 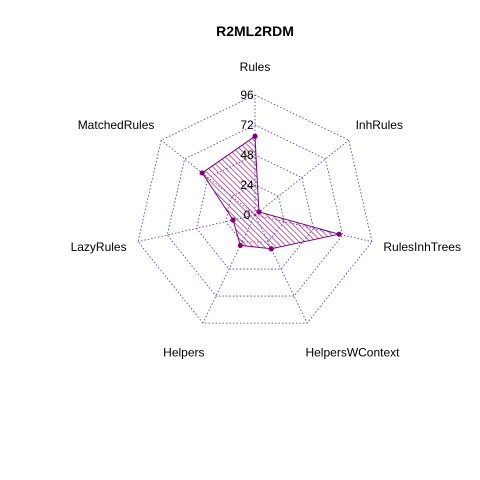 I want to click on grid-spoke-helpers, so click(x=229, y=269).